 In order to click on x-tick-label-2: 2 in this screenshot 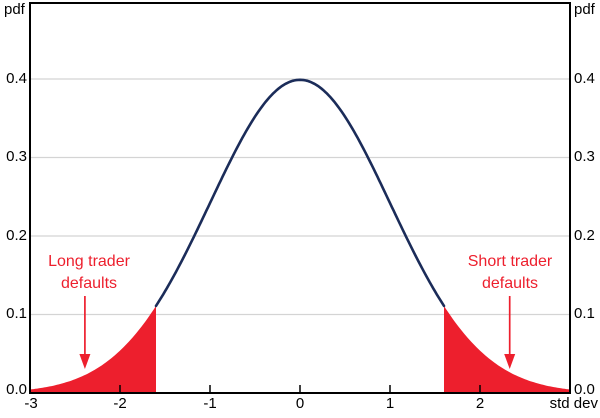, I will do `click(480, 403)`.